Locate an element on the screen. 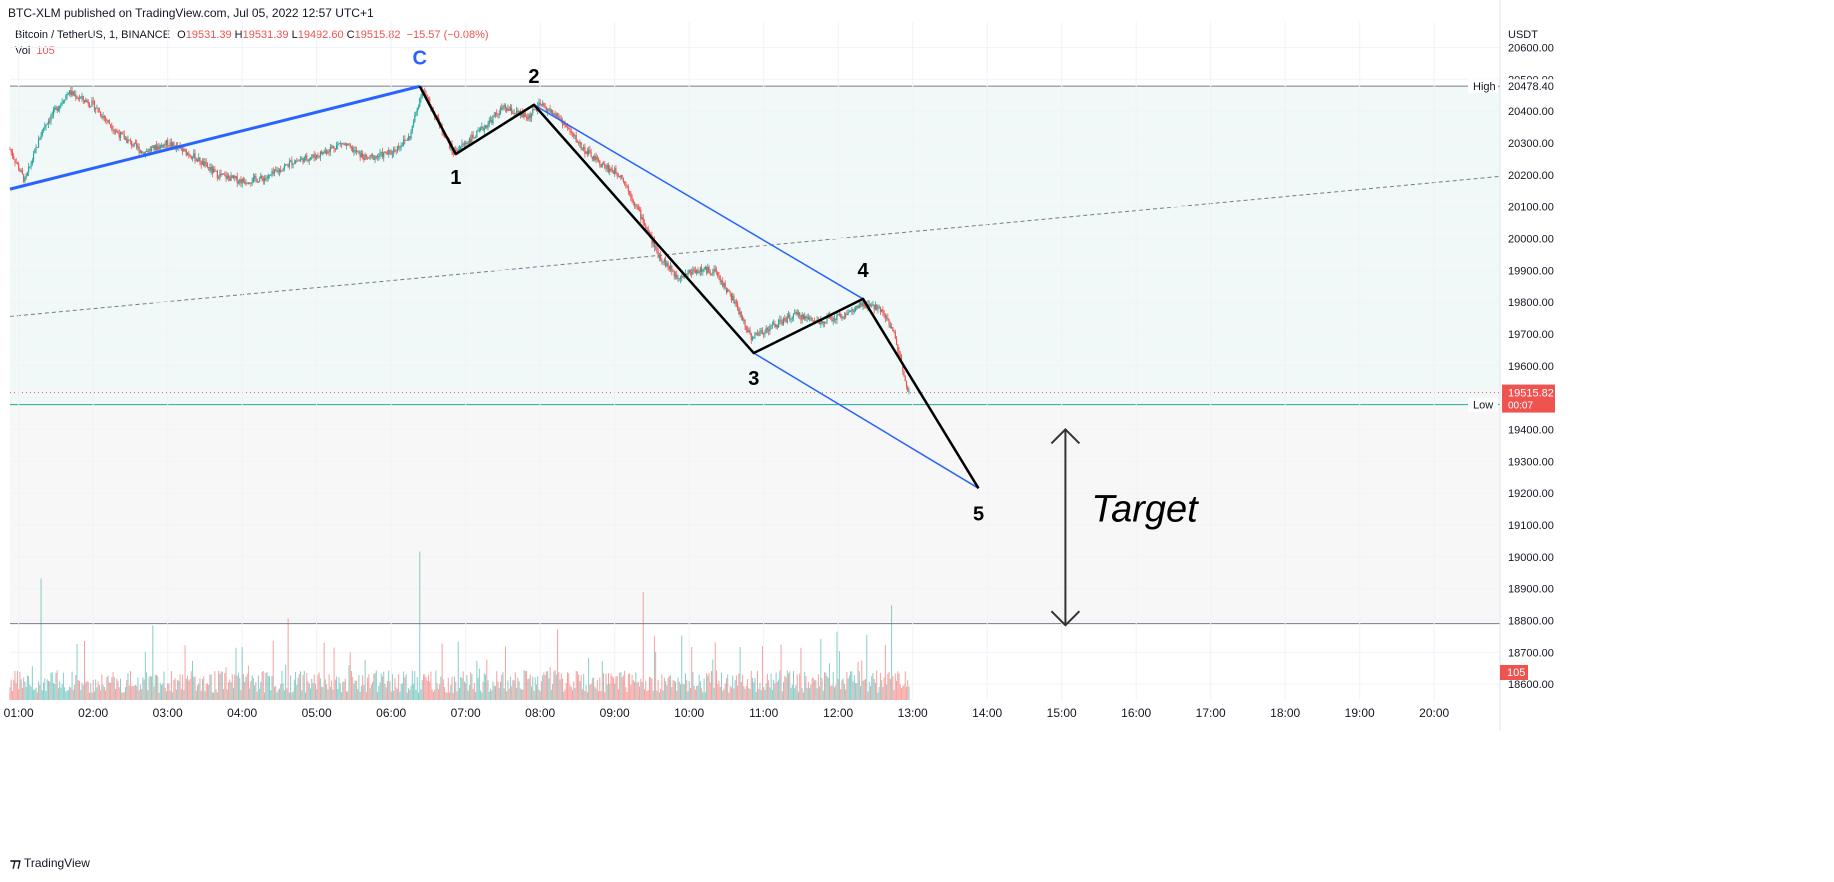  x-tick-label: 16:00 is located at coordinates (1136, 713).